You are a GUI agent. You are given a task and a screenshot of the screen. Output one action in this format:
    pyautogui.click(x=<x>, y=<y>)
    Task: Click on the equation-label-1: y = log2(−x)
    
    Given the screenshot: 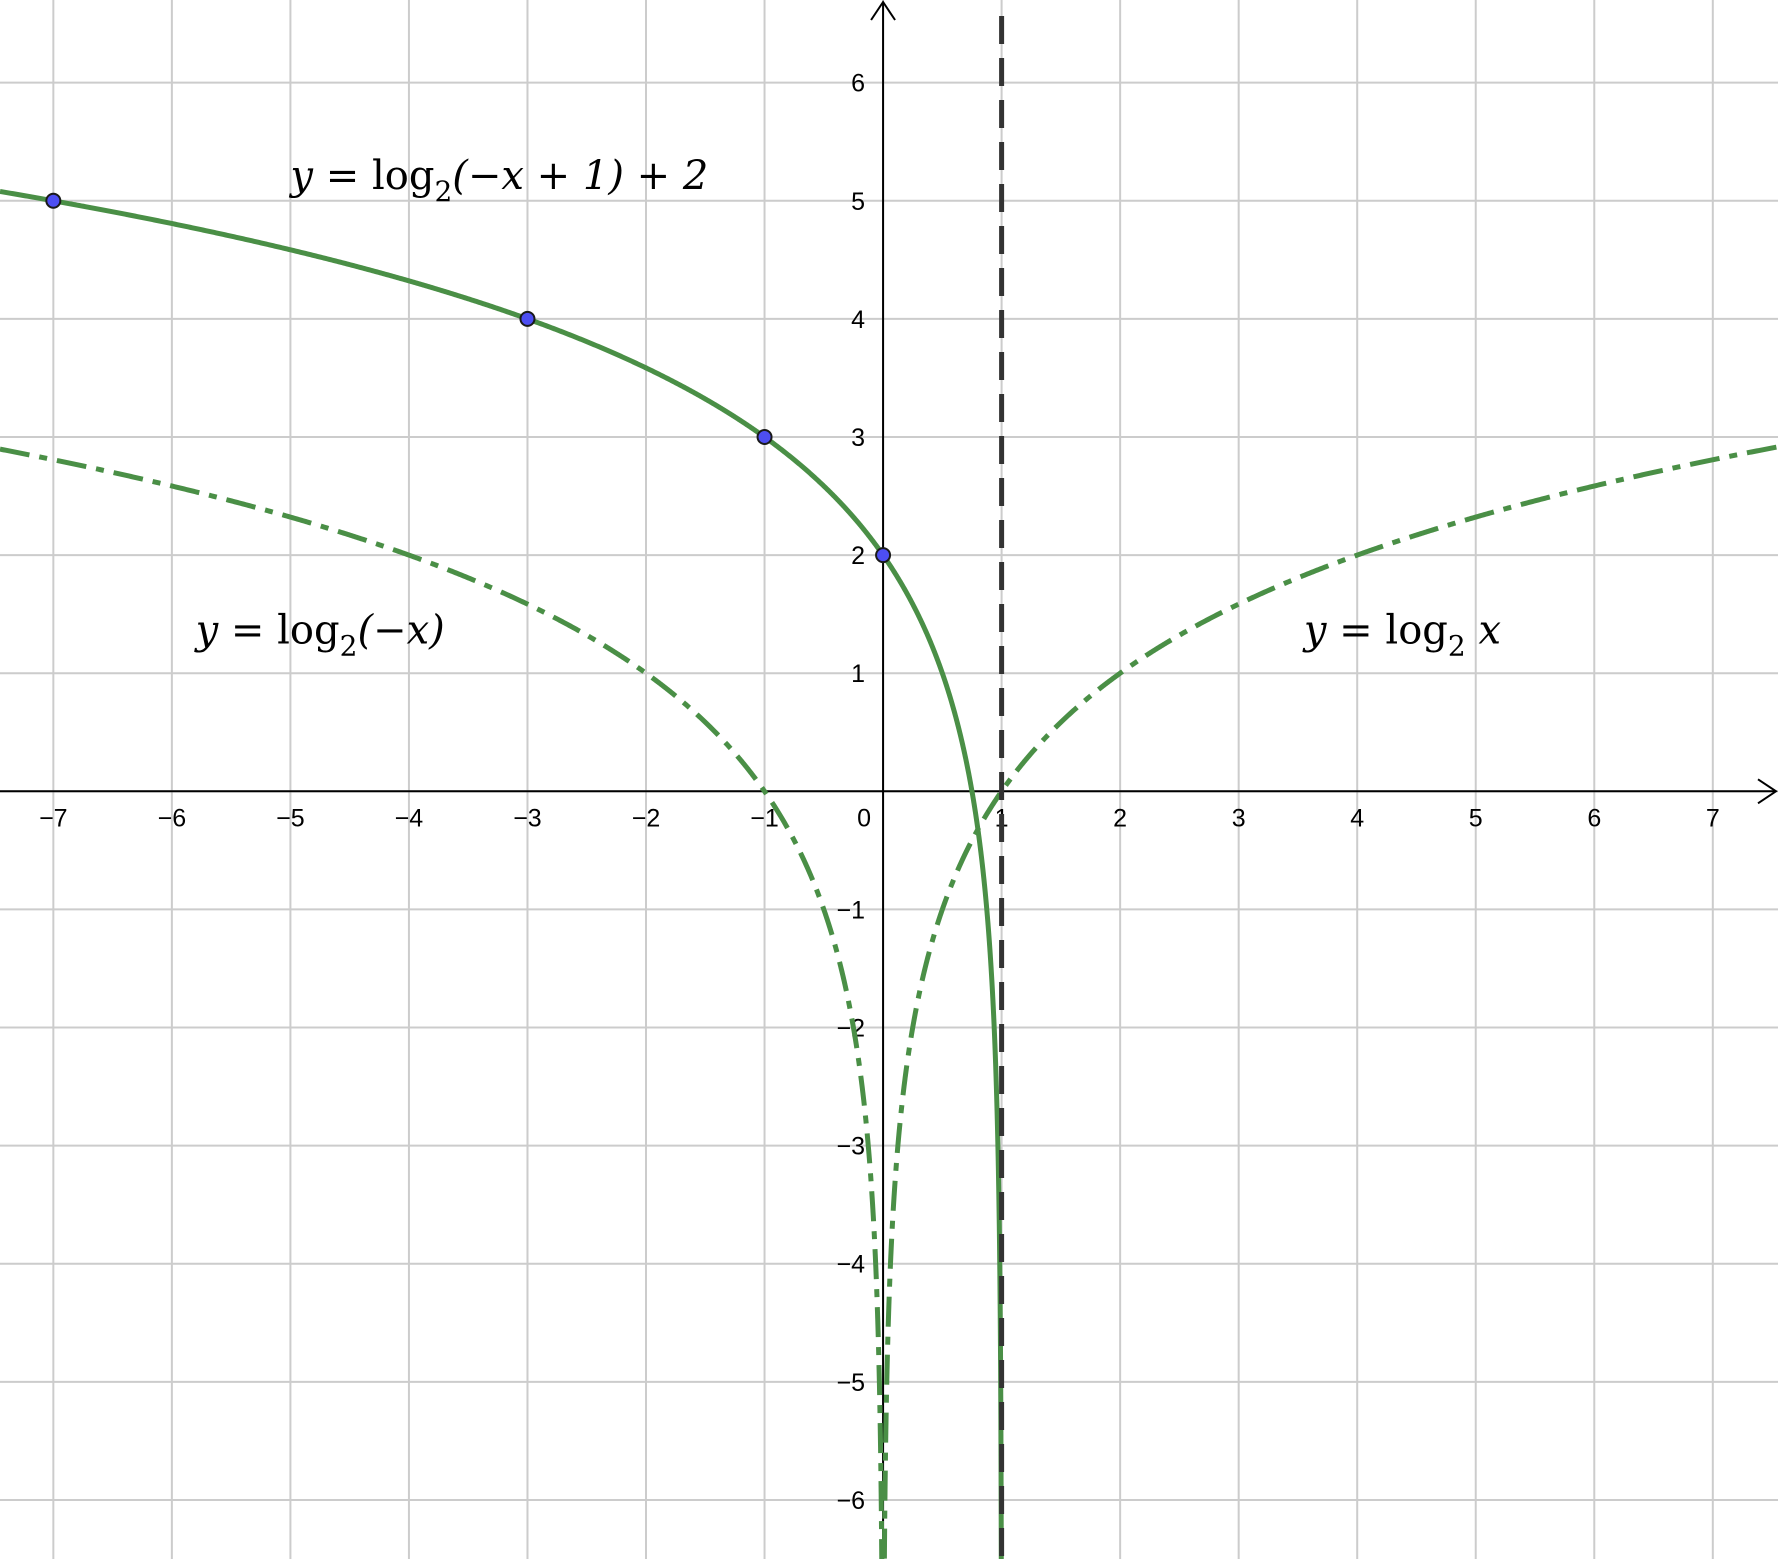 What is the action you would take?
    pyautogui.click(x=319, y=635)
    